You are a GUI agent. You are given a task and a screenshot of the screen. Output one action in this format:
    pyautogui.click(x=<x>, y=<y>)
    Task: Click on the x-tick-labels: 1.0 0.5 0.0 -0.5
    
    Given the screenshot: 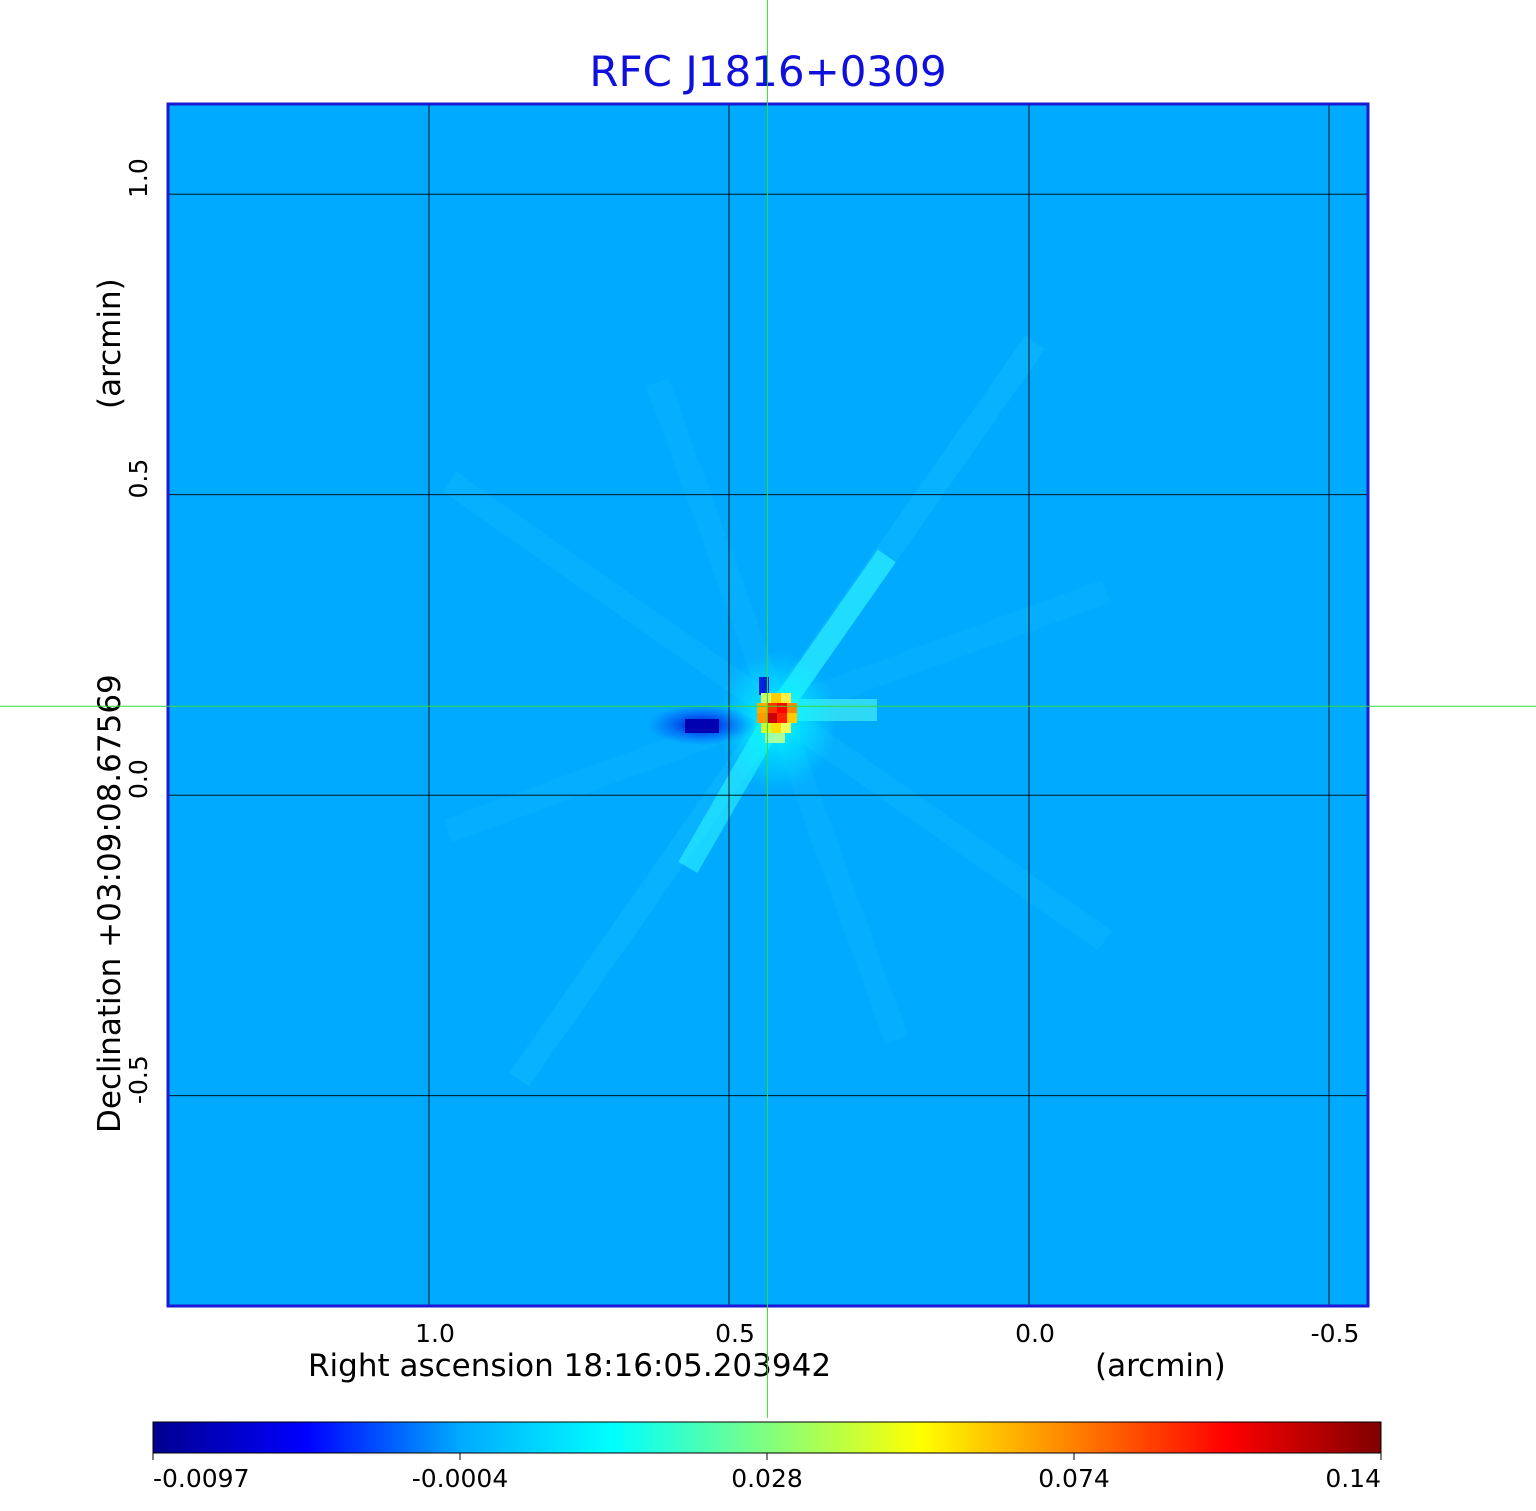 What is the action you would take?
    pyautogui.click(x=887, y=1333)
    